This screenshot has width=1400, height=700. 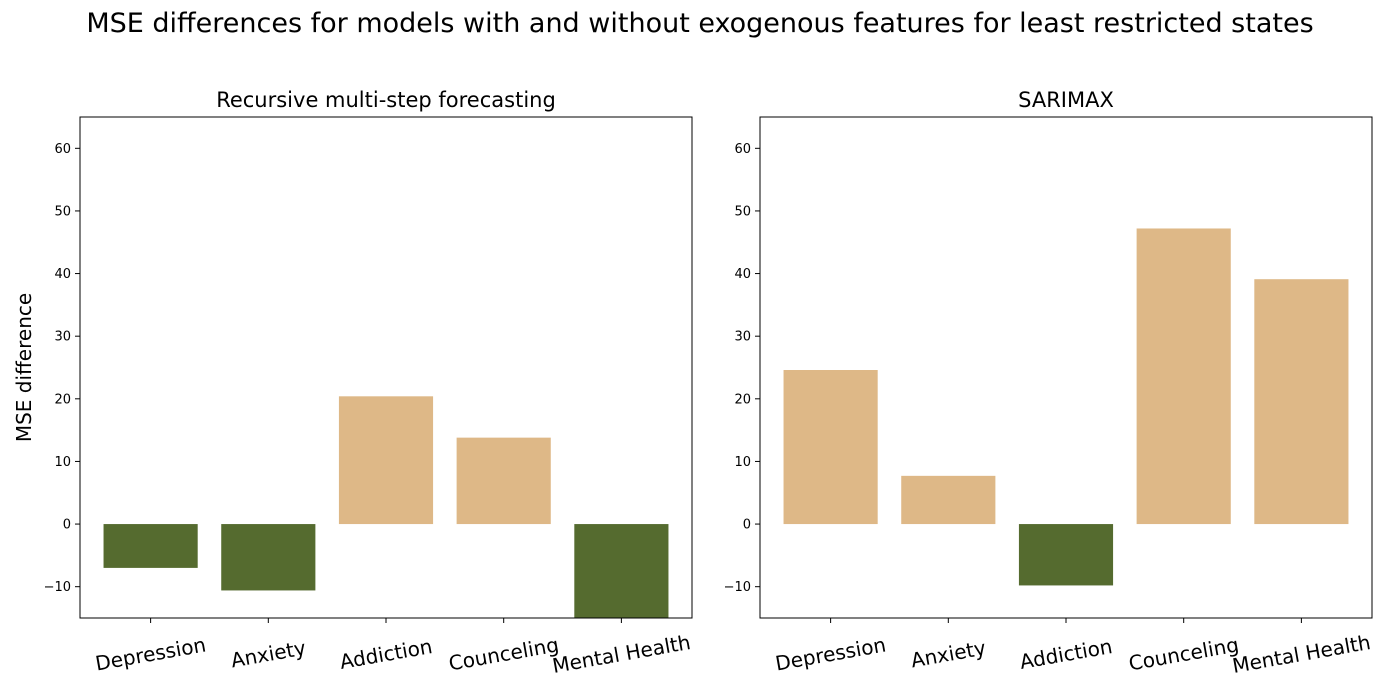 I want to click on bars, so click(x=386, y=507).